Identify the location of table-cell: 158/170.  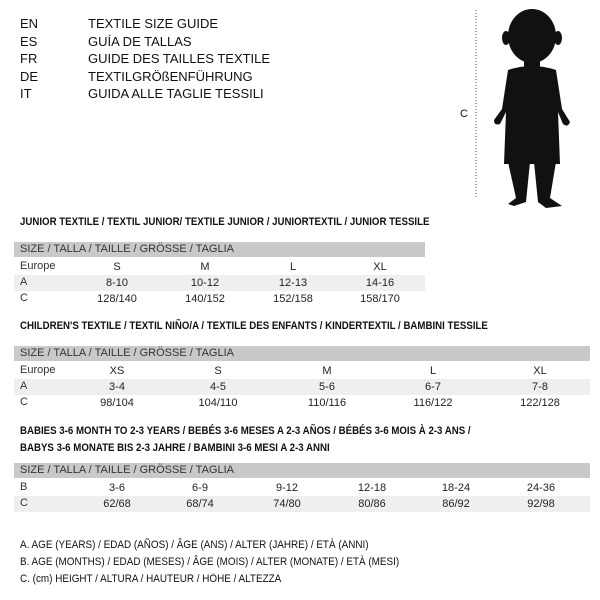
(380, 299).